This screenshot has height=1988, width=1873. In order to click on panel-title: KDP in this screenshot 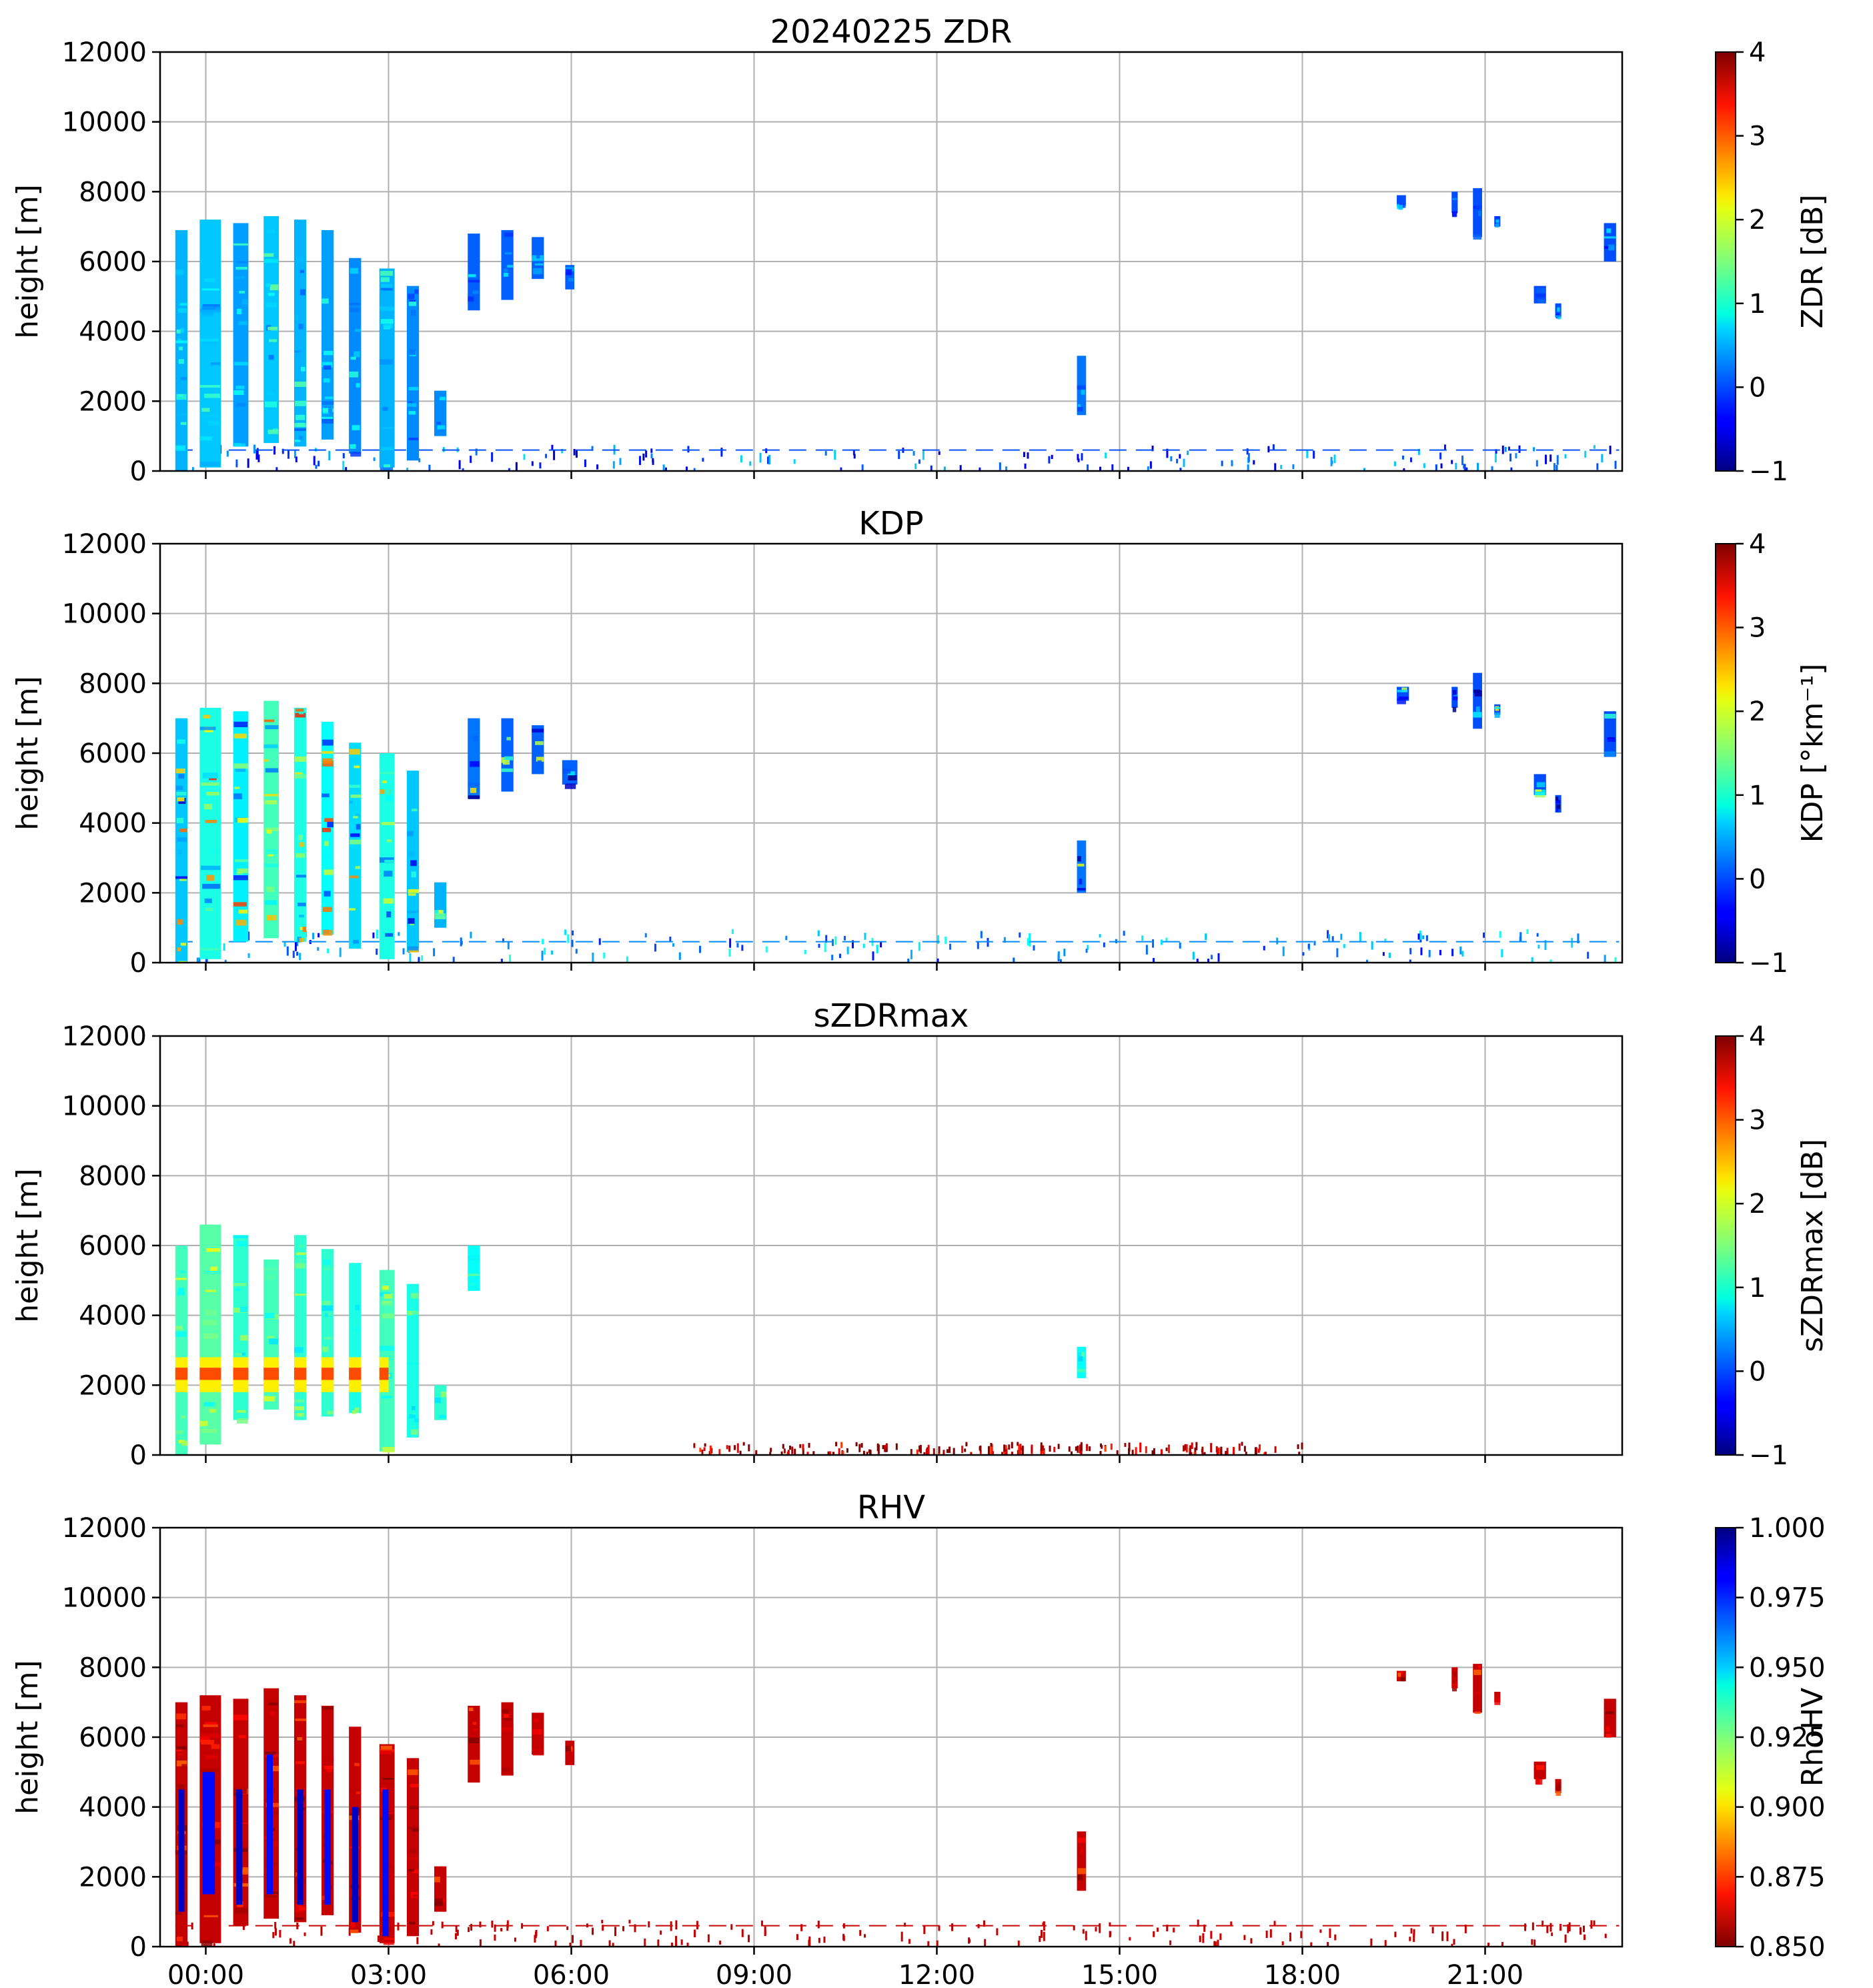, I will do `click(890, 523)`.